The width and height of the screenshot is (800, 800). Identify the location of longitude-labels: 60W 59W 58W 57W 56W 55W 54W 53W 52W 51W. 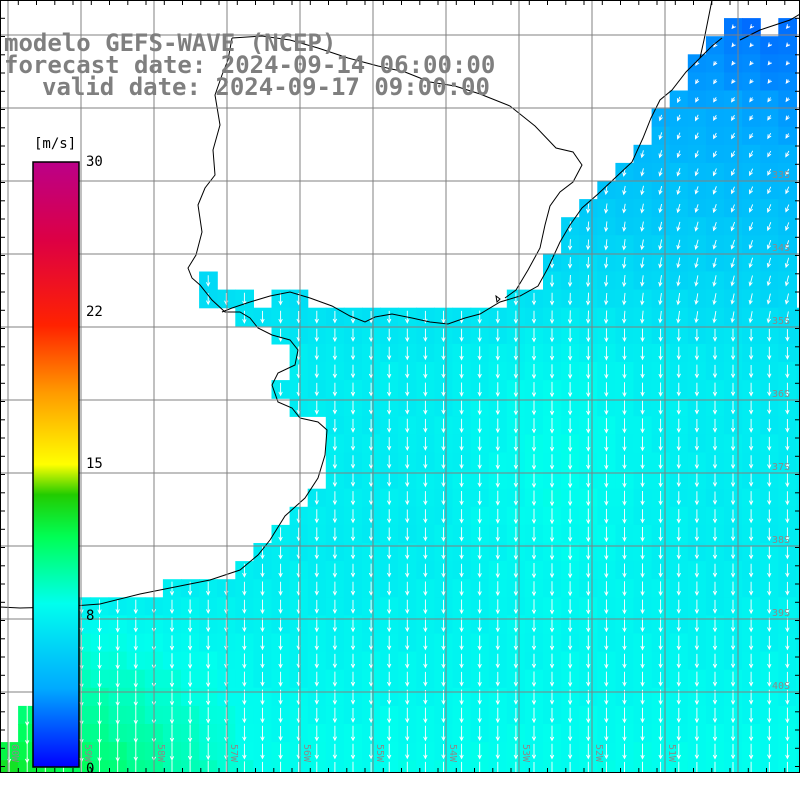
(343, 753).